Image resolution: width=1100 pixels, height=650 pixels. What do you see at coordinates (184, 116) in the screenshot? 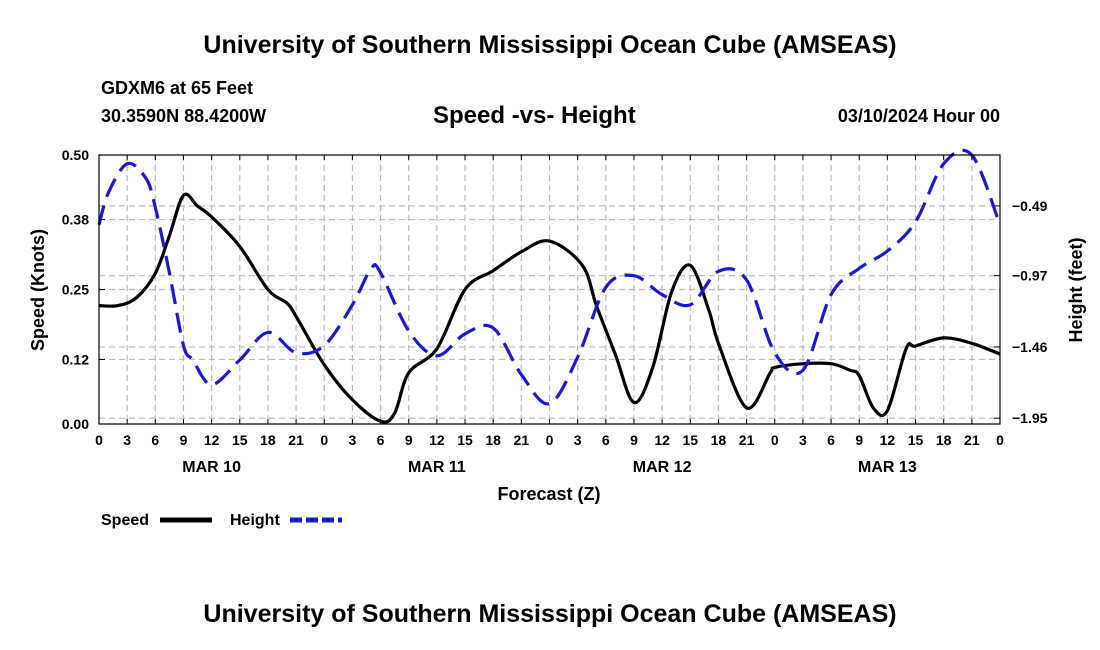
I see `coordinates-label: 30.3590N 88.4200W` at bounding box center [184, 116].